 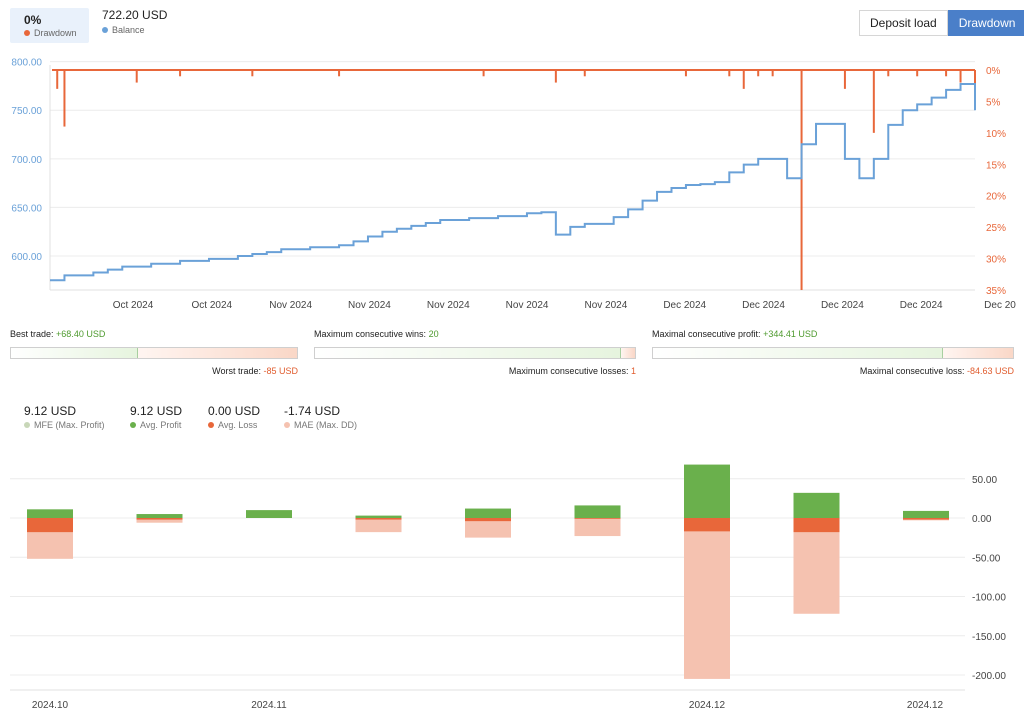 What do you see at coordinates (269, 705) in the screenshot?
I see `x-axis-tick-label: 2024.11` at bounding box center [269, 705].